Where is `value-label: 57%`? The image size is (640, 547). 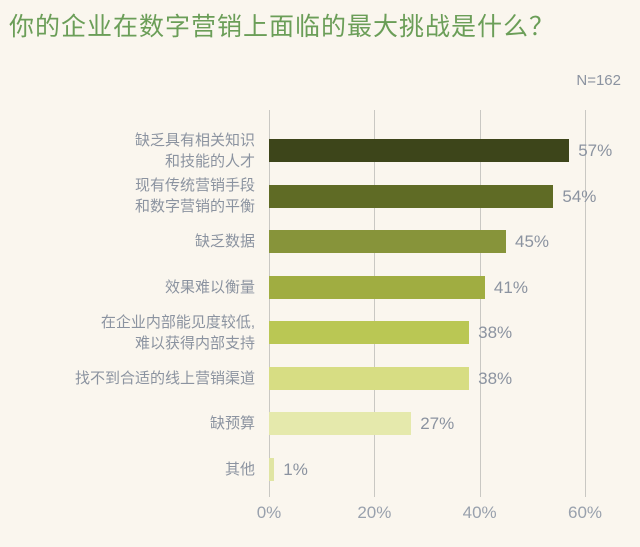 value-label: 57% is located at coordinates (595, 150).